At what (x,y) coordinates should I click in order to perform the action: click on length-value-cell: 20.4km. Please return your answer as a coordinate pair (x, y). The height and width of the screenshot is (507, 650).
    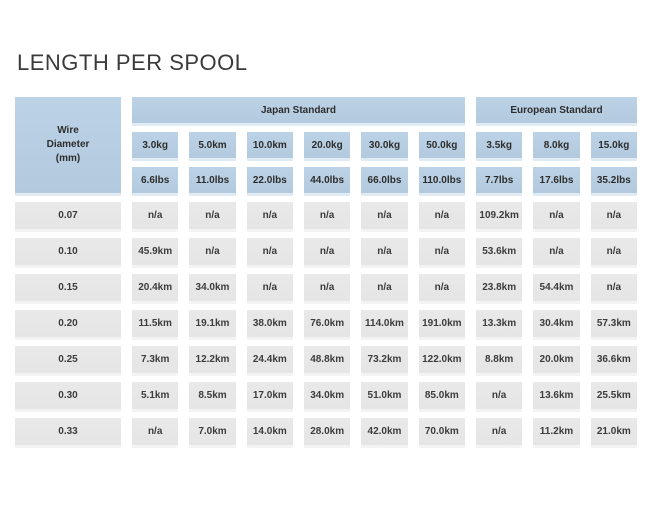
    Looking at the image, I should click on (155, 287).